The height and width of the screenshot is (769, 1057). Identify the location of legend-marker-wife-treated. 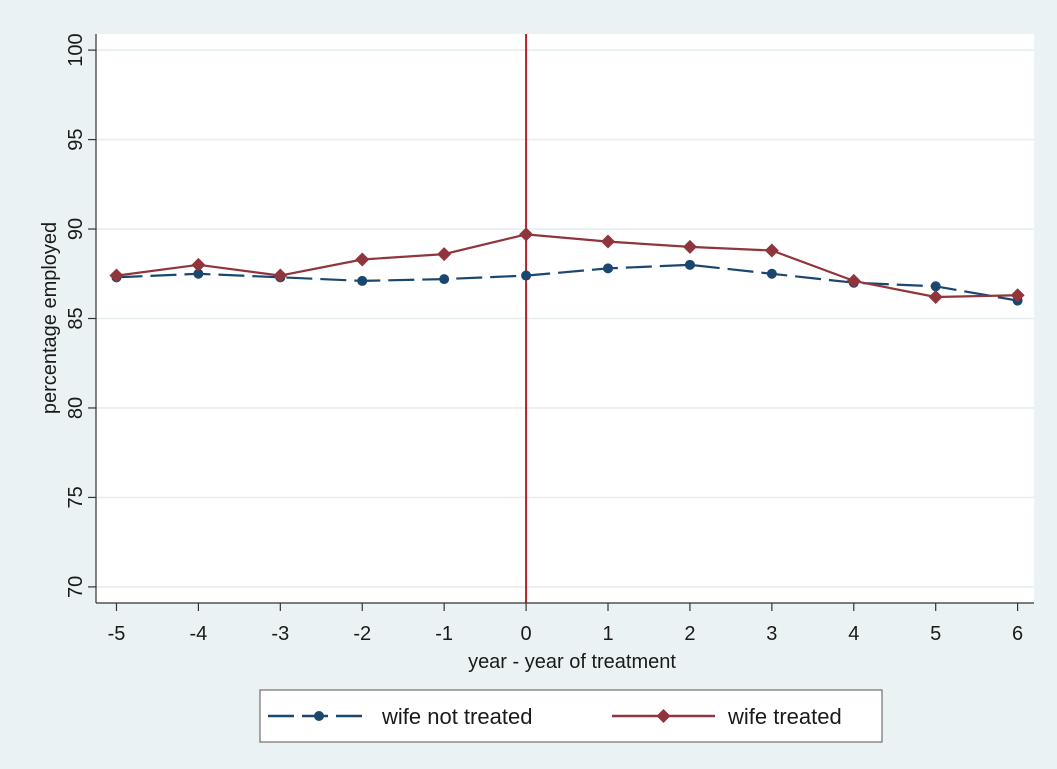
(663, 716).